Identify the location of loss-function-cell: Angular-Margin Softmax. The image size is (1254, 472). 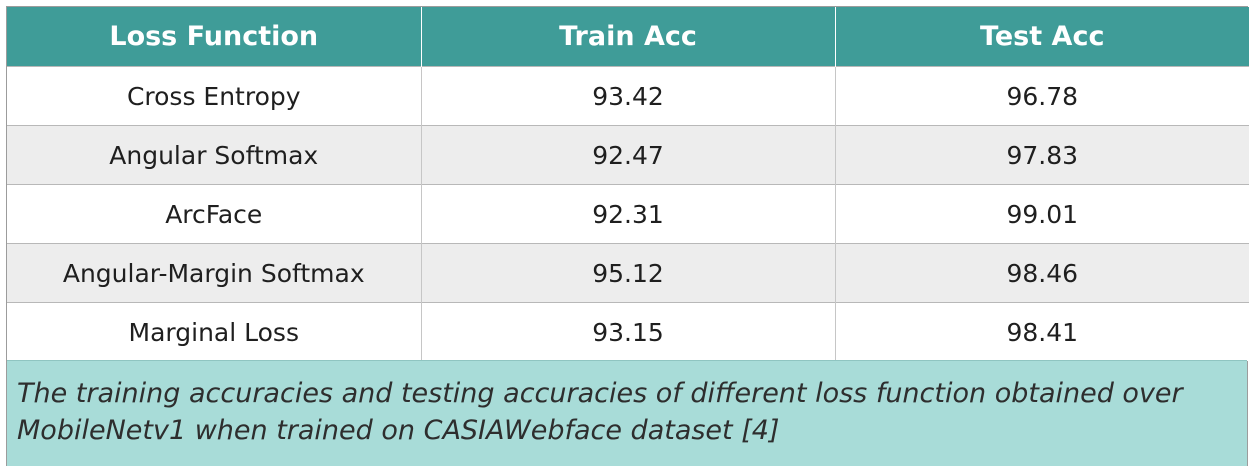
(214, 273).